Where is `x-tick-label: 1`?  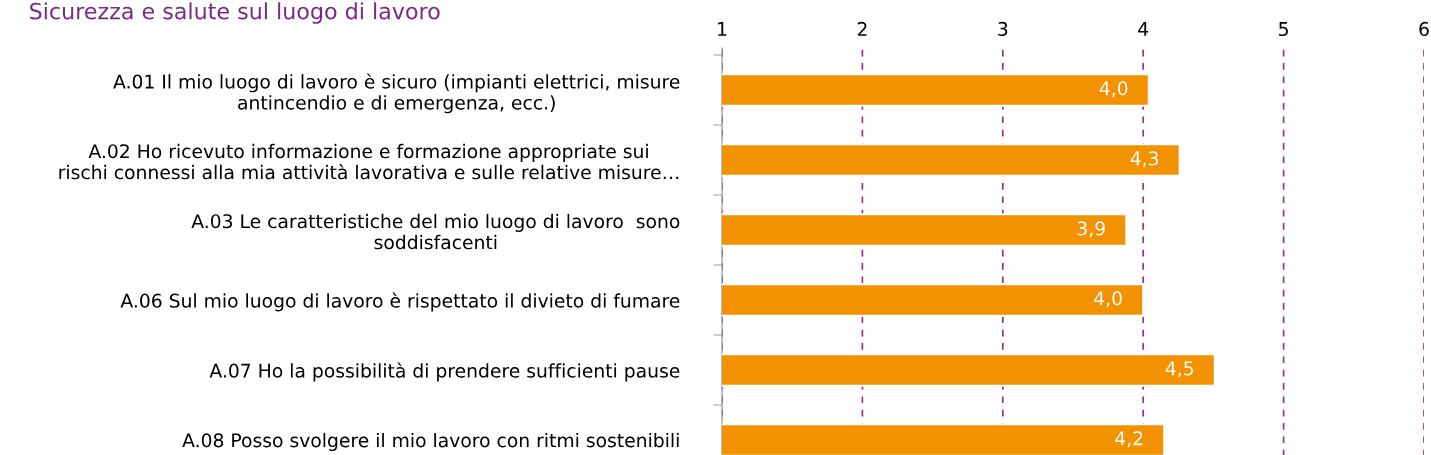
x-tick-label: 1 is located at coordinates (722, 29).